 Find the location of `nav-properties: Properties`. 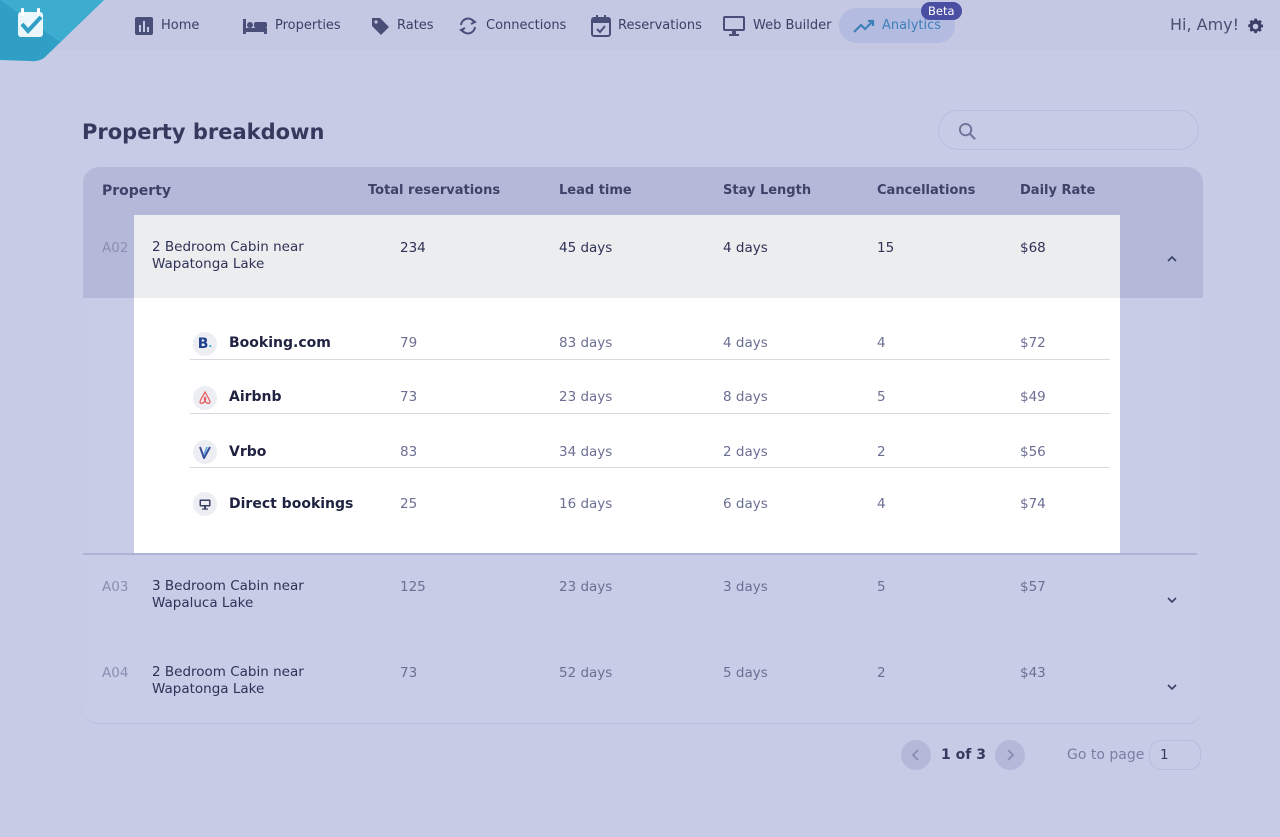

nav-properties: Properties is located at coordinates (291, 25).